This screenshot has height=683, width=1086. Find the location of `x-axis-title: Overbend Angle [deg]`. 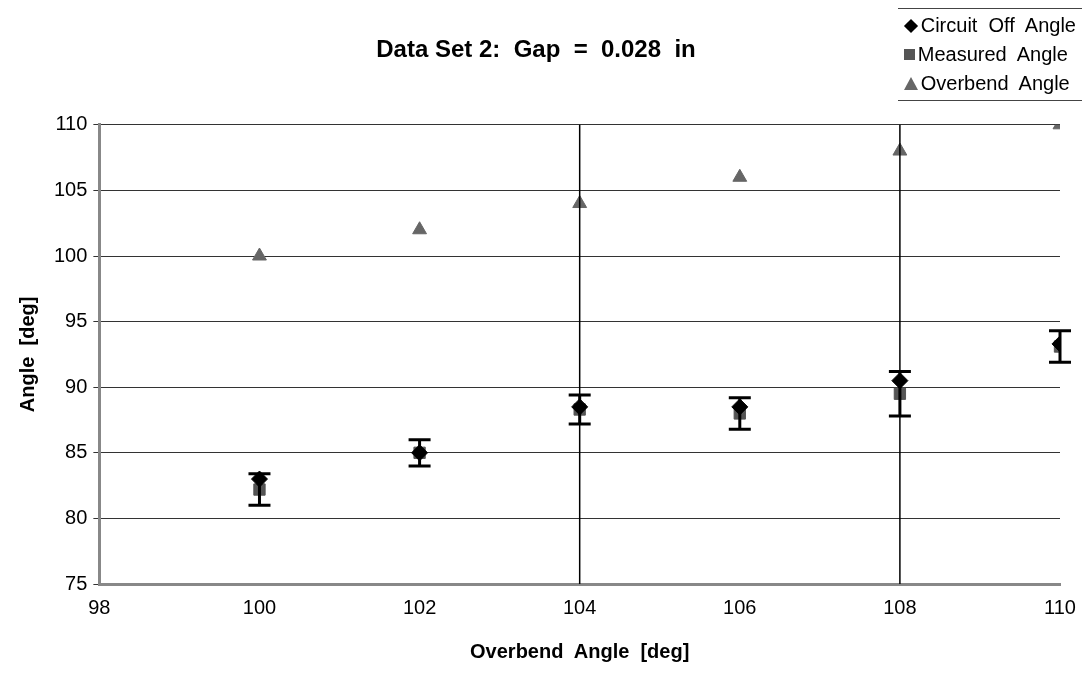

x-axis-title: Overbend Angle [deg] is located at coordinates (580, 650).